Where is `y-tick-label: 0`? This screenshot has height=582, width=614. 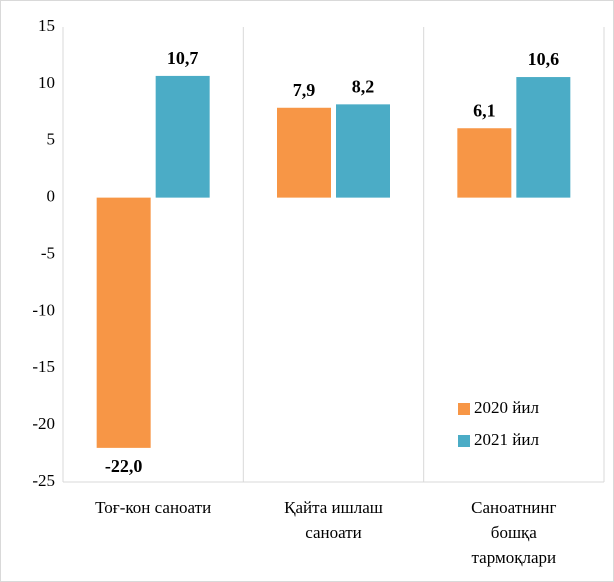
y-tick-label: 0 is located at coordinates (51, 196).